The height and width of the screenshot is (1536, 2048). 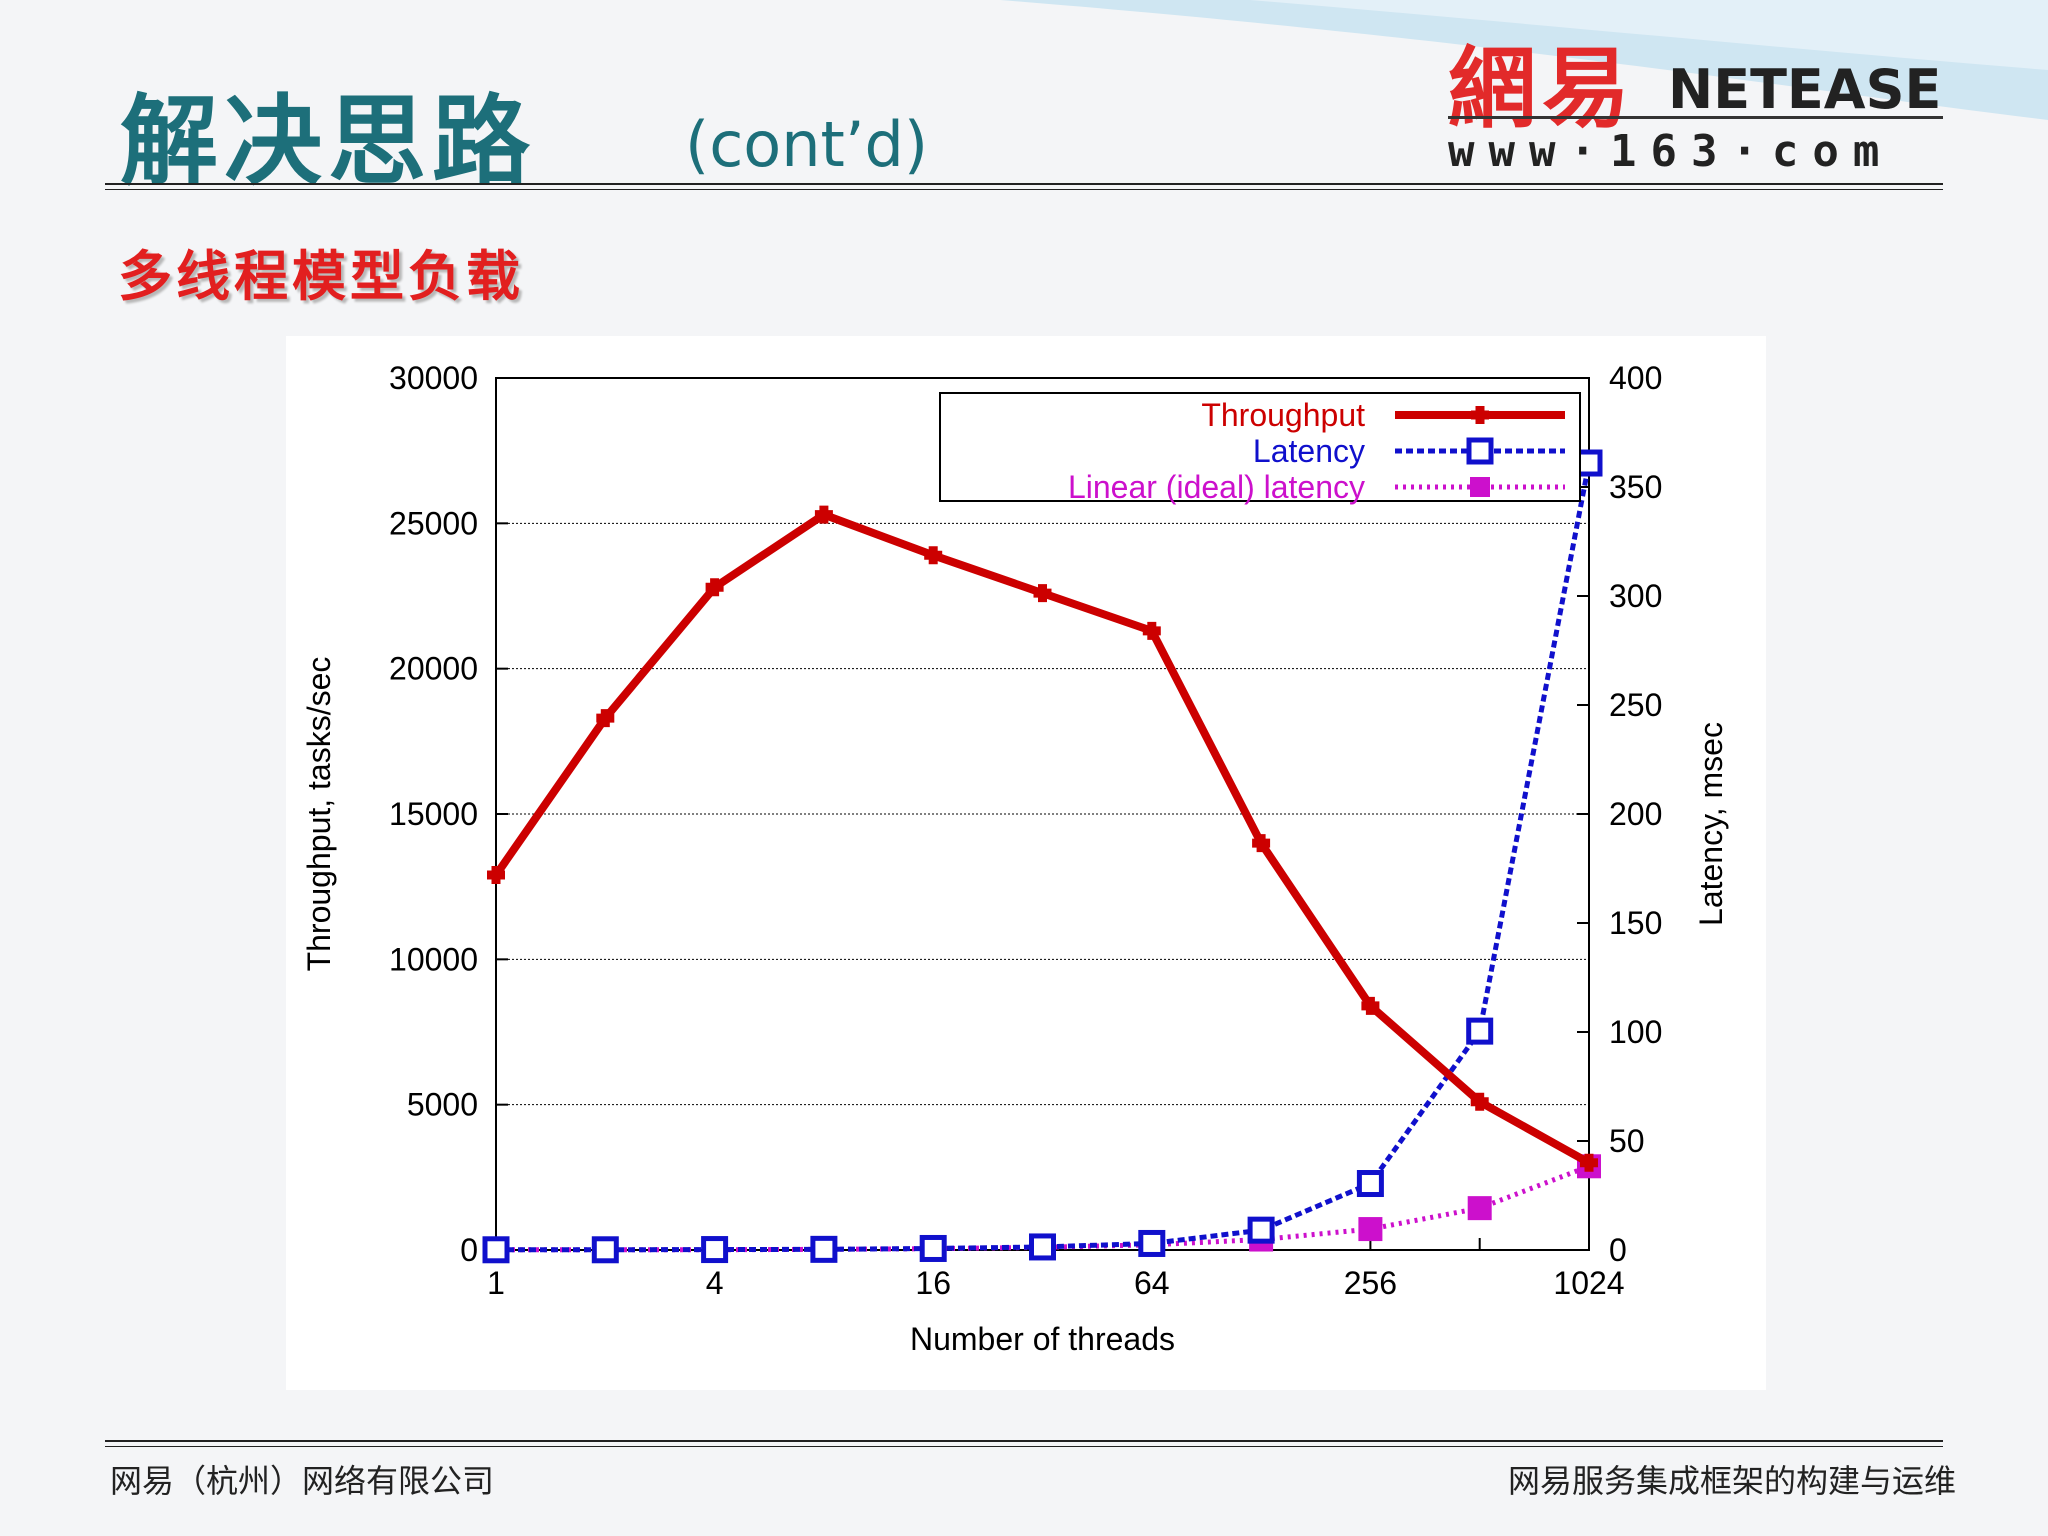 What do you see at coordinates (1805, 89) in the screenshot?
I see `logo-english: NETEASE` at bounding box center [1805, 89].